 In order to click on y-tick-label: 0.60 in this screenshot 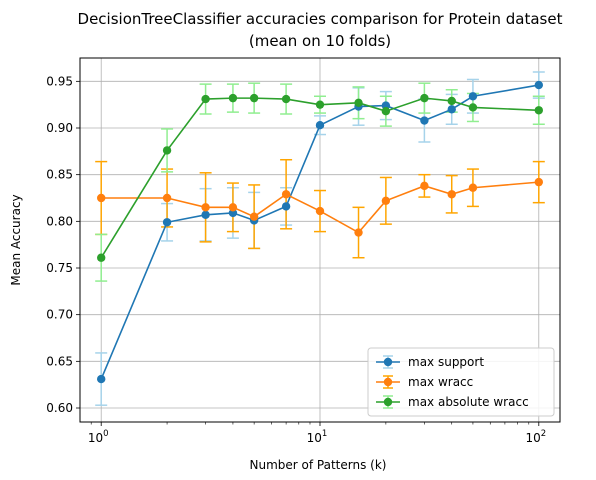, I will do `click(59, 408)`.